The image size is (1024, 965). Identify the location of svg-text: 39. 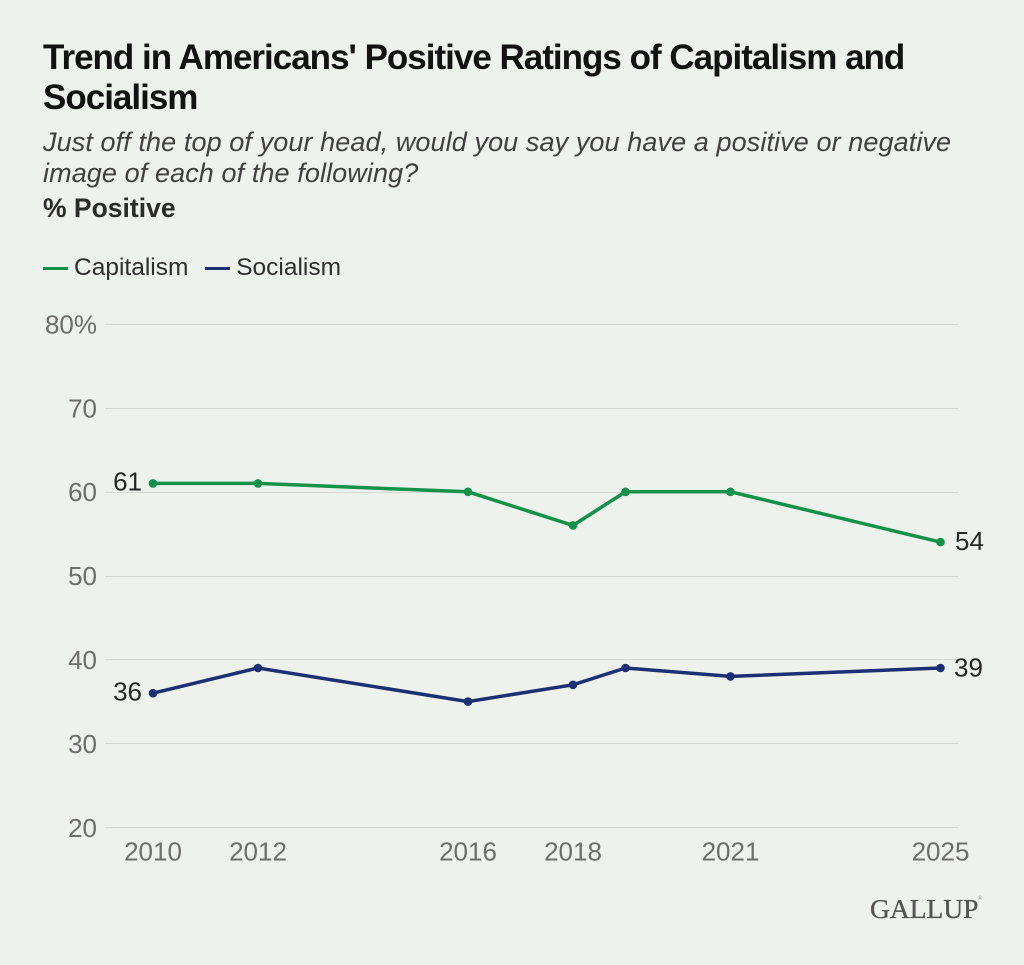
(968, 668).